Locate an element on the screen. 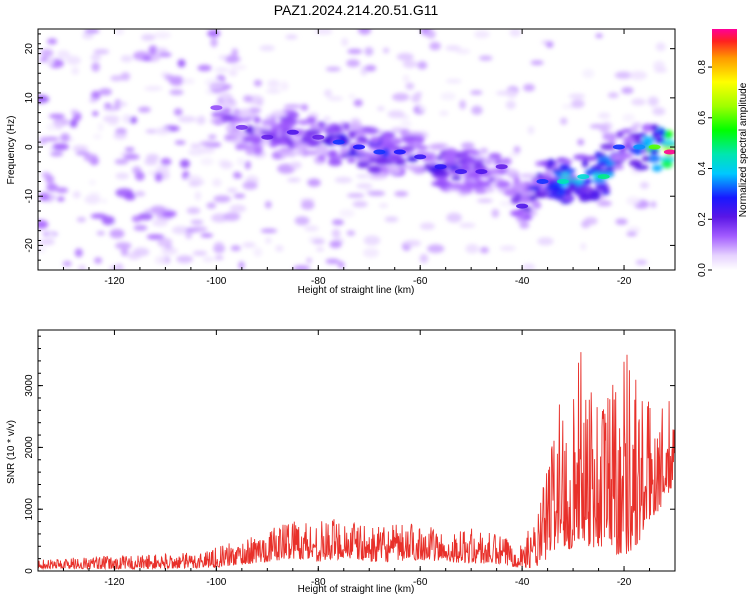 This screenshot has height=600, width=750. colorbar-tick-label: 0.6 is located at coordinates (702, 117).